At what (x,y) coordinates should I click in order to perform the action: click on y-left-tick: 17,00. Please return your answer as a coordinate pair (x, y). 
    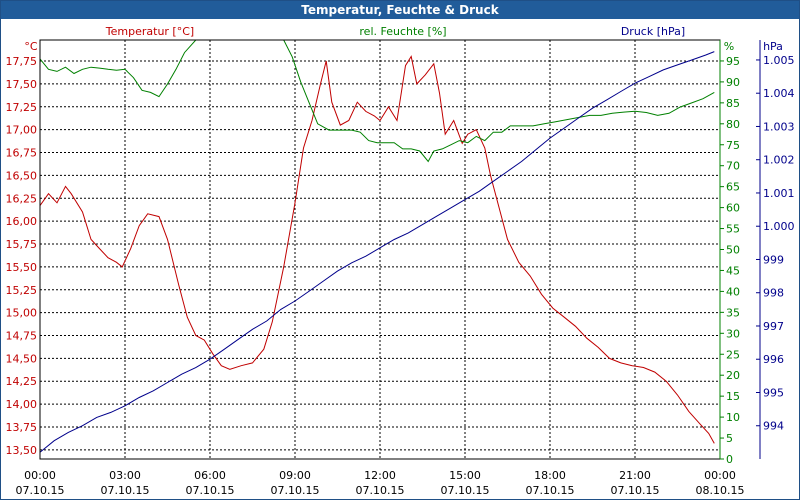
    Looking at the image, I should click on (22, 130).